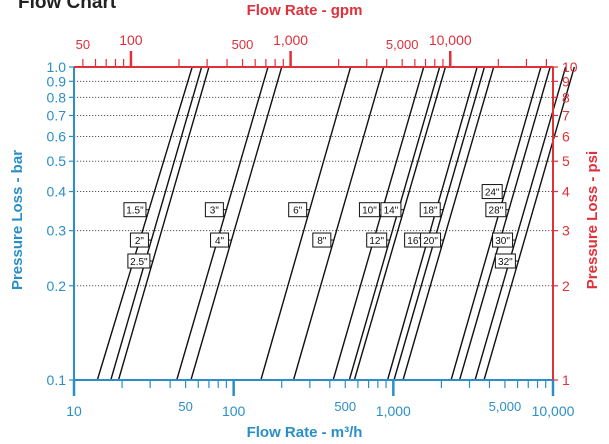 The image size is (609, 444). I want to click on pipe-size-label: 10", so click(369, 211).